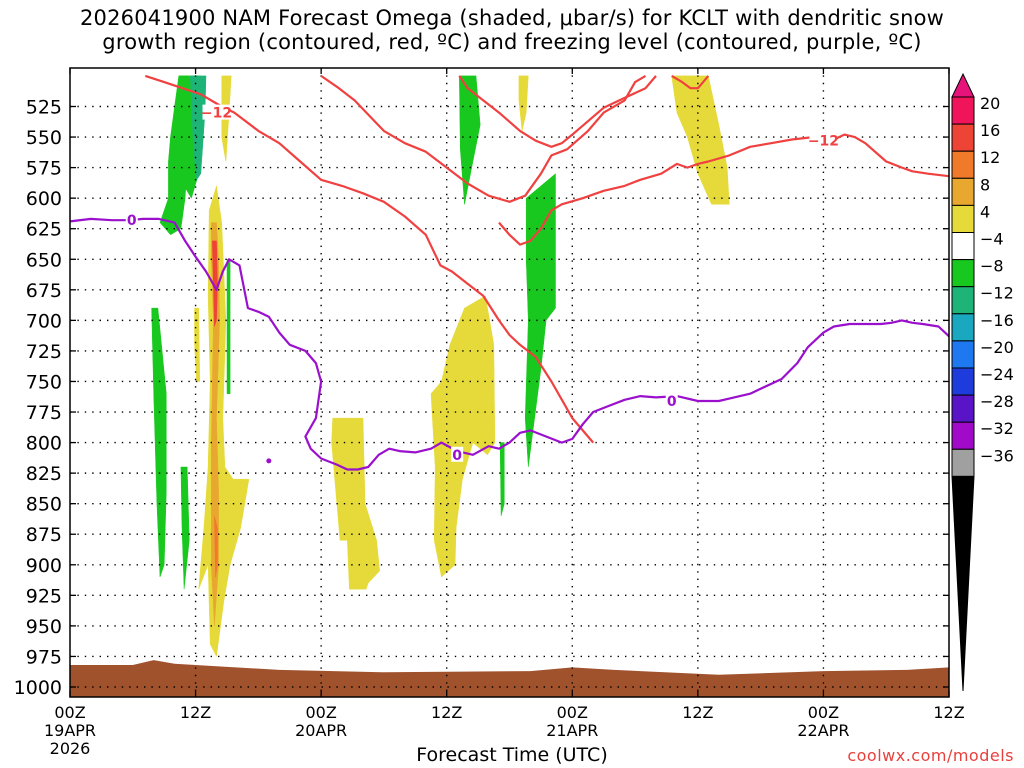 This screenshot has width=1024, height=768. I want to click on y-tick-label-875: 875, so click(44, 535).